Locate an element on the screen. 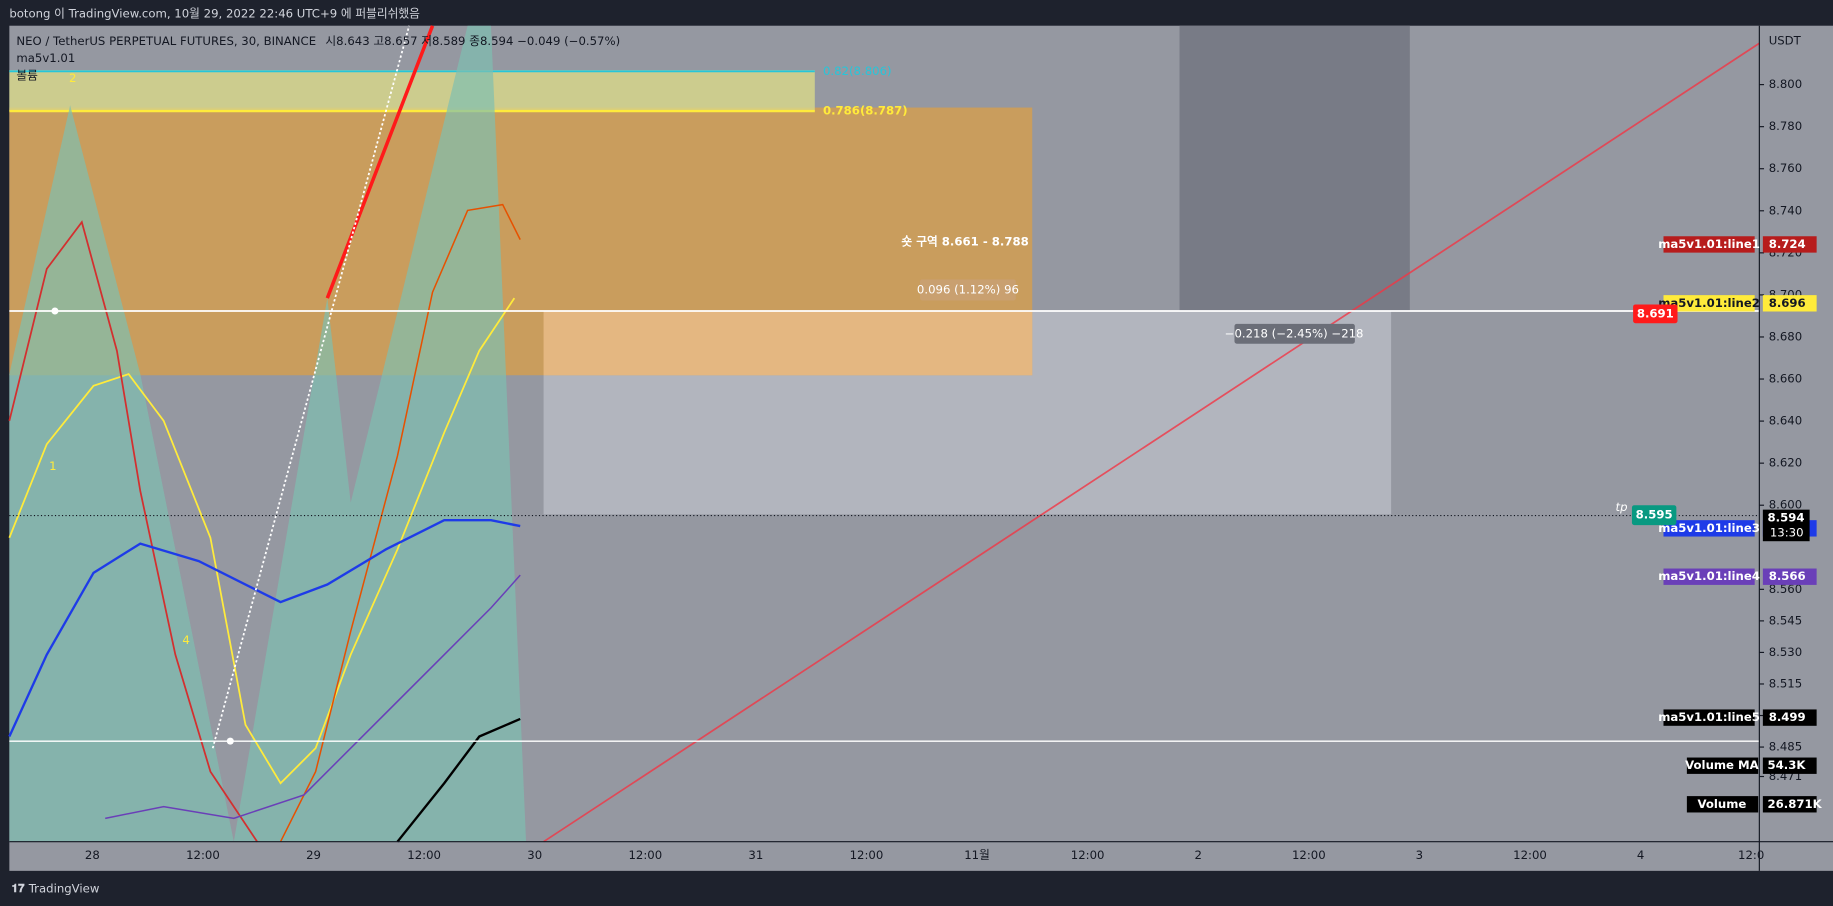  badge-name: ma5v1.01:line2 is located at coordinates (1709, 303).